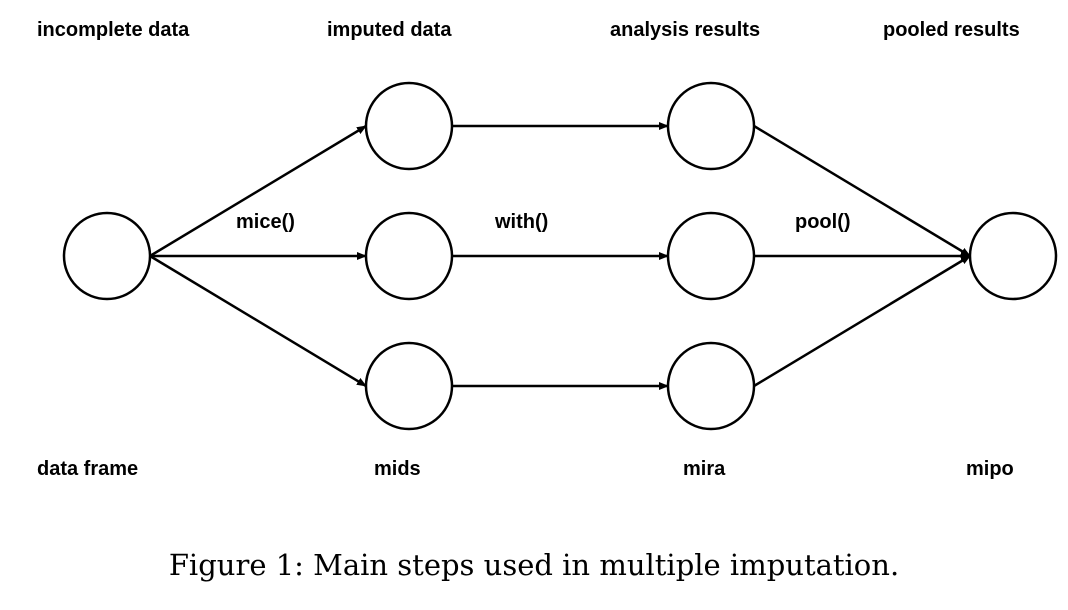 Image resolution: width=1068 pixels, height=610 pixels. Describe the element at coordinates (107, 256) in the screenshot. I see `node-data-frame` at that location.